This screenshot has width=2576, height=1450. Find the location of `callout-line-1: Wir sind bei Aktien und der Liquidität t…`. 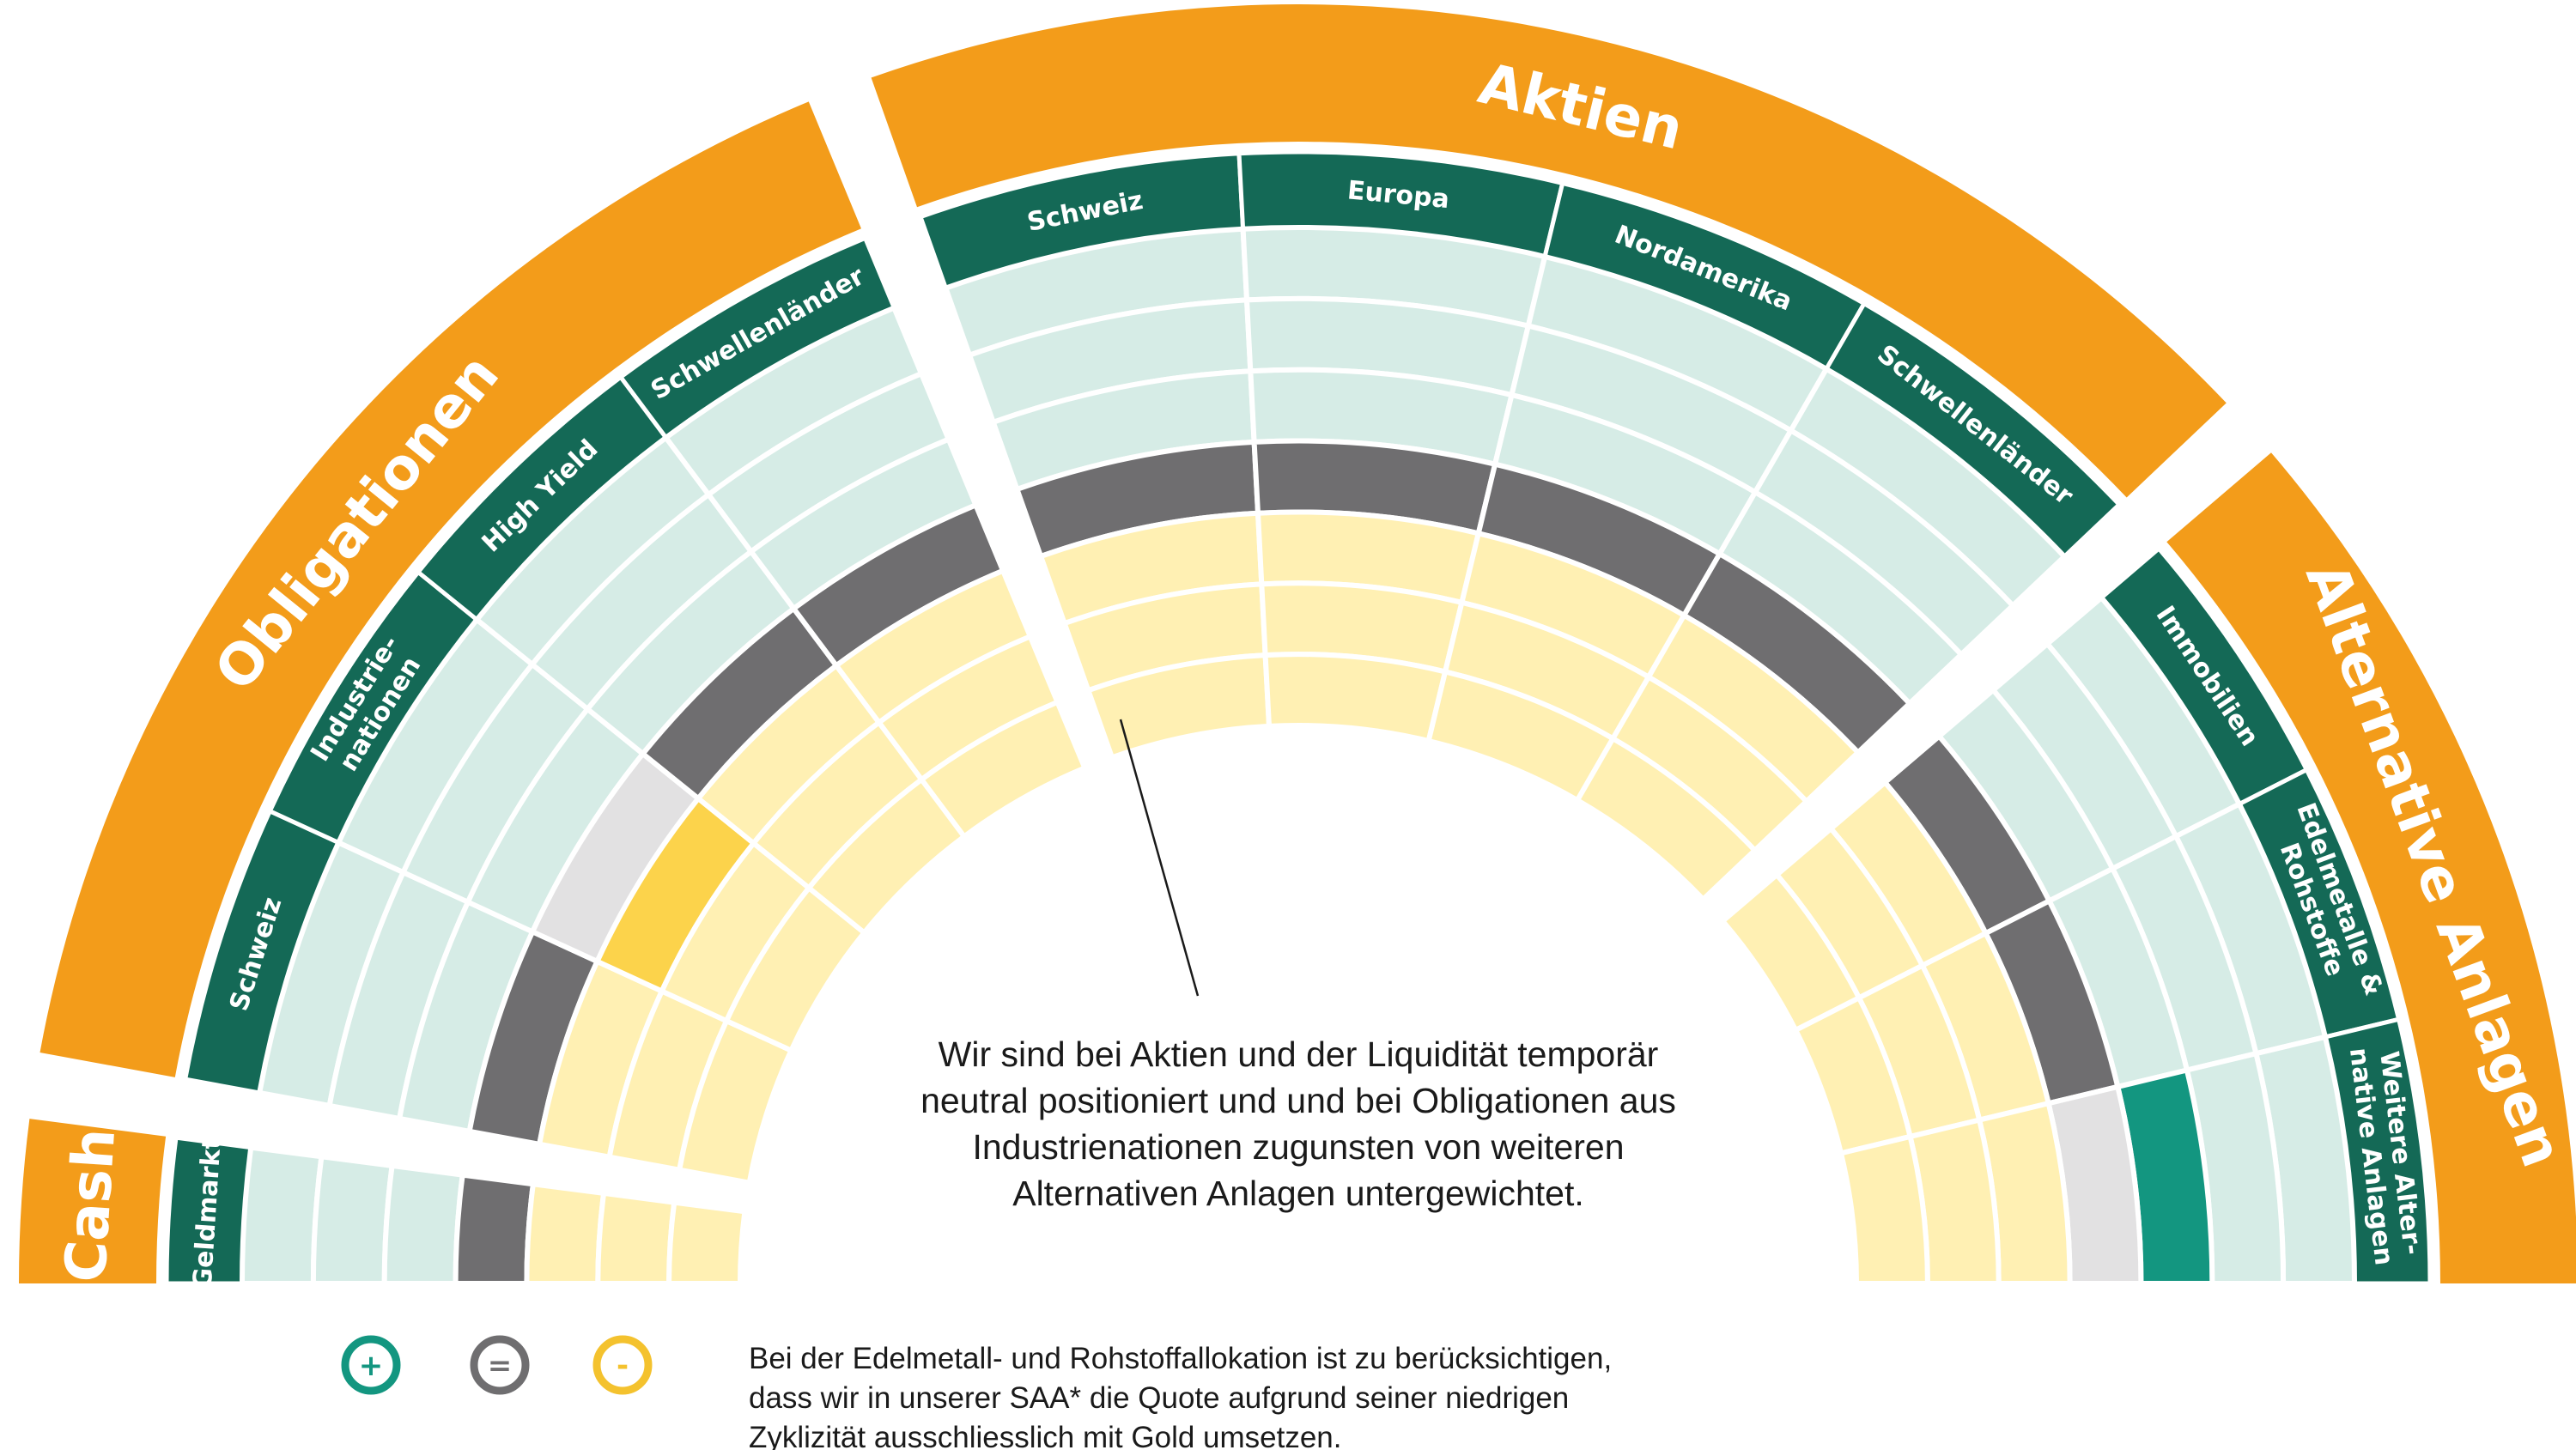

callout-line-1: Wir sind bei Aktien und der Liquidität t… is located at coordinates (1299, 1054).